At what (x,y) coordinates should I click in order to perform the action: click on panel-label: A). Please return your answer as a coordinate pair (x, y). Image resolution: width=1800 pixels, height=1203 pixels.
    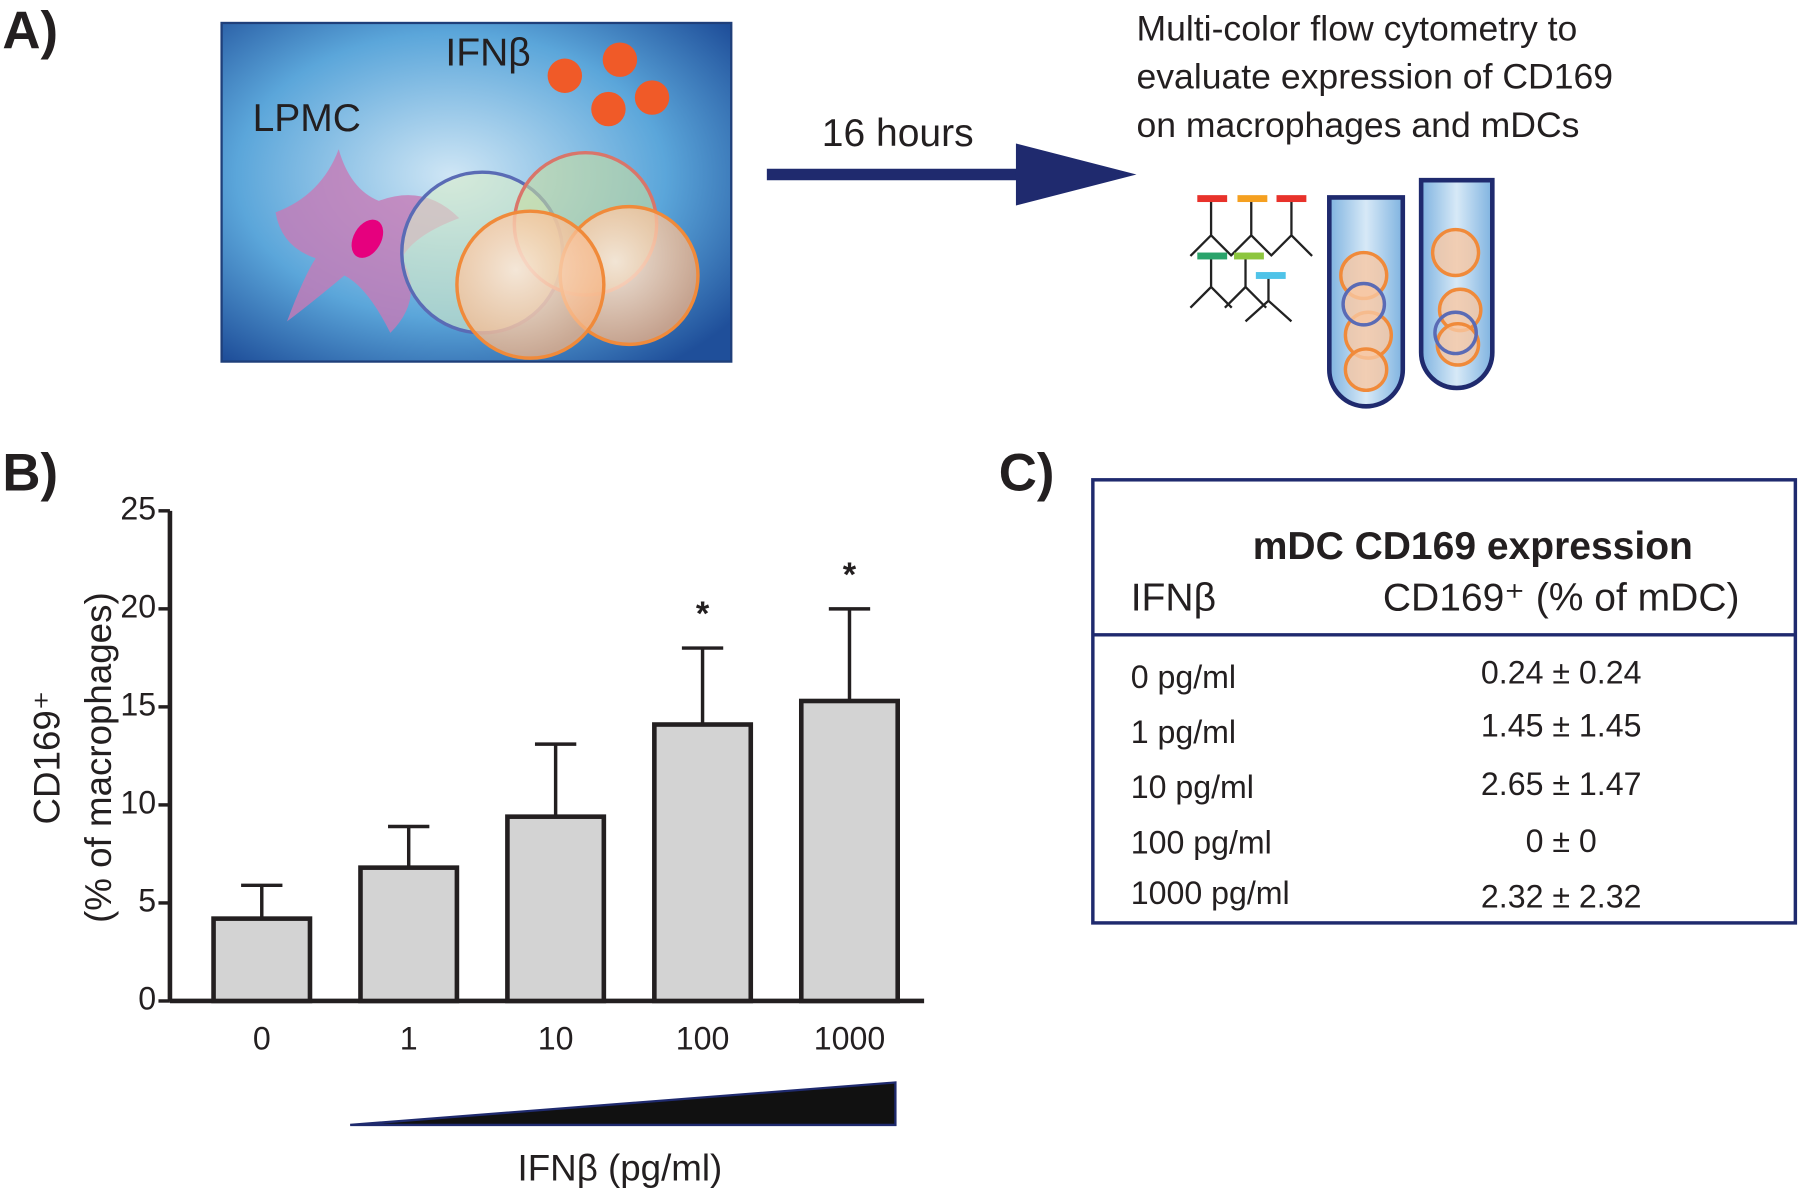
    Looking at the image, I should click on (30, 30).